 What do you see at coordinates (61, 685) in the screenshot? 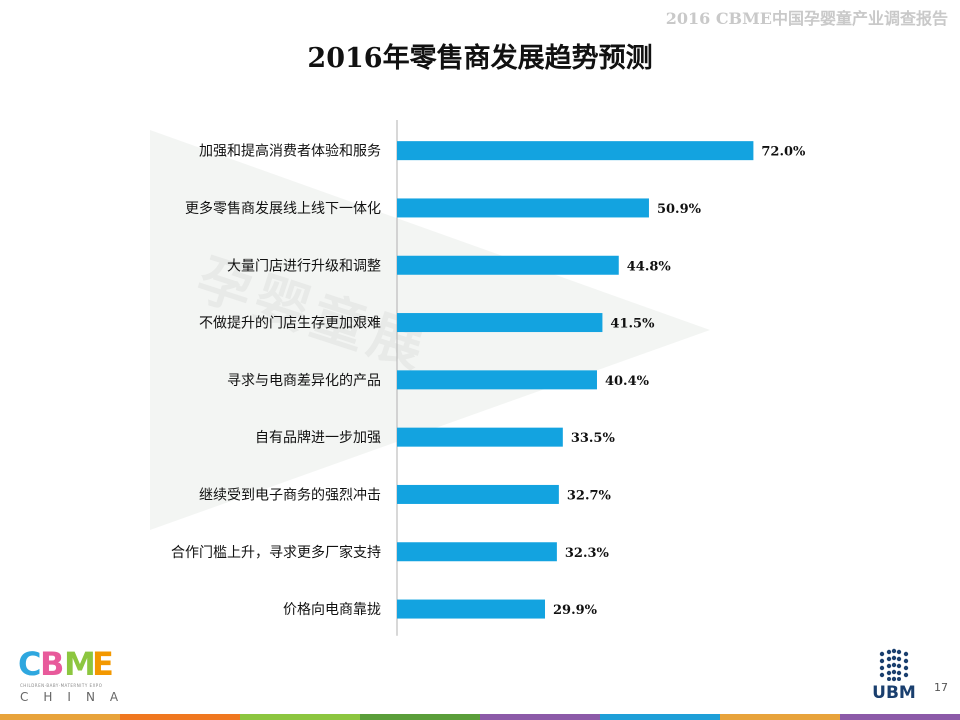
I see `logo-subtitle: CHILDREN·BABY·MATERNITY EXPO` at bounding box center [61, 685].